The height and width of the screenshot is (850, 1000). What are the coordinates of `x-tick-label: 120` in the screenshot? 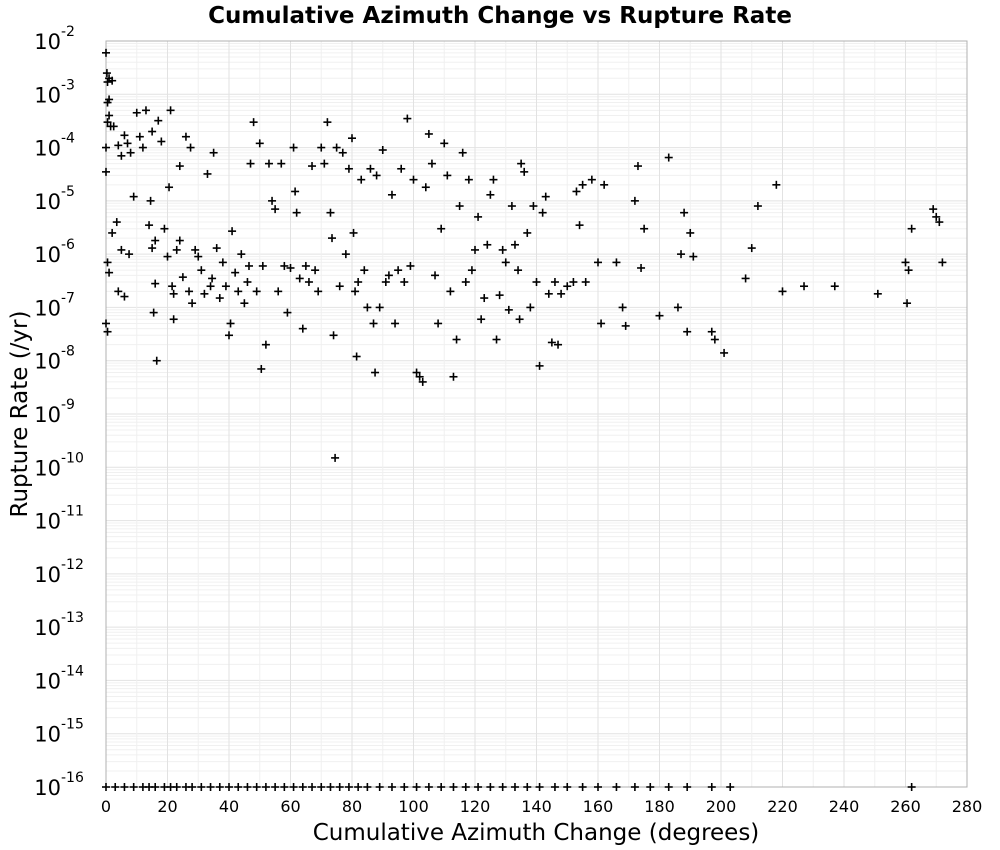 It's located at (475, 806).